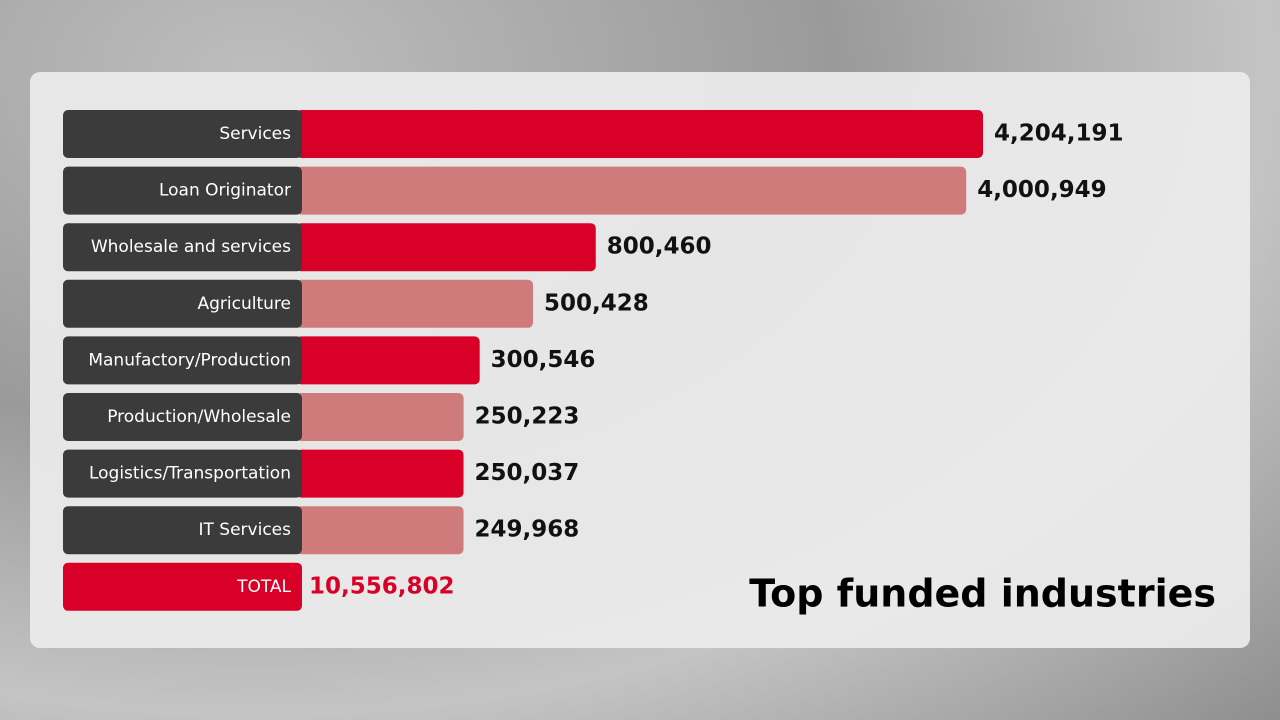 This screenshot has width=1280, height=720. I want to click on category-label: IT Services, so click(245, 530).